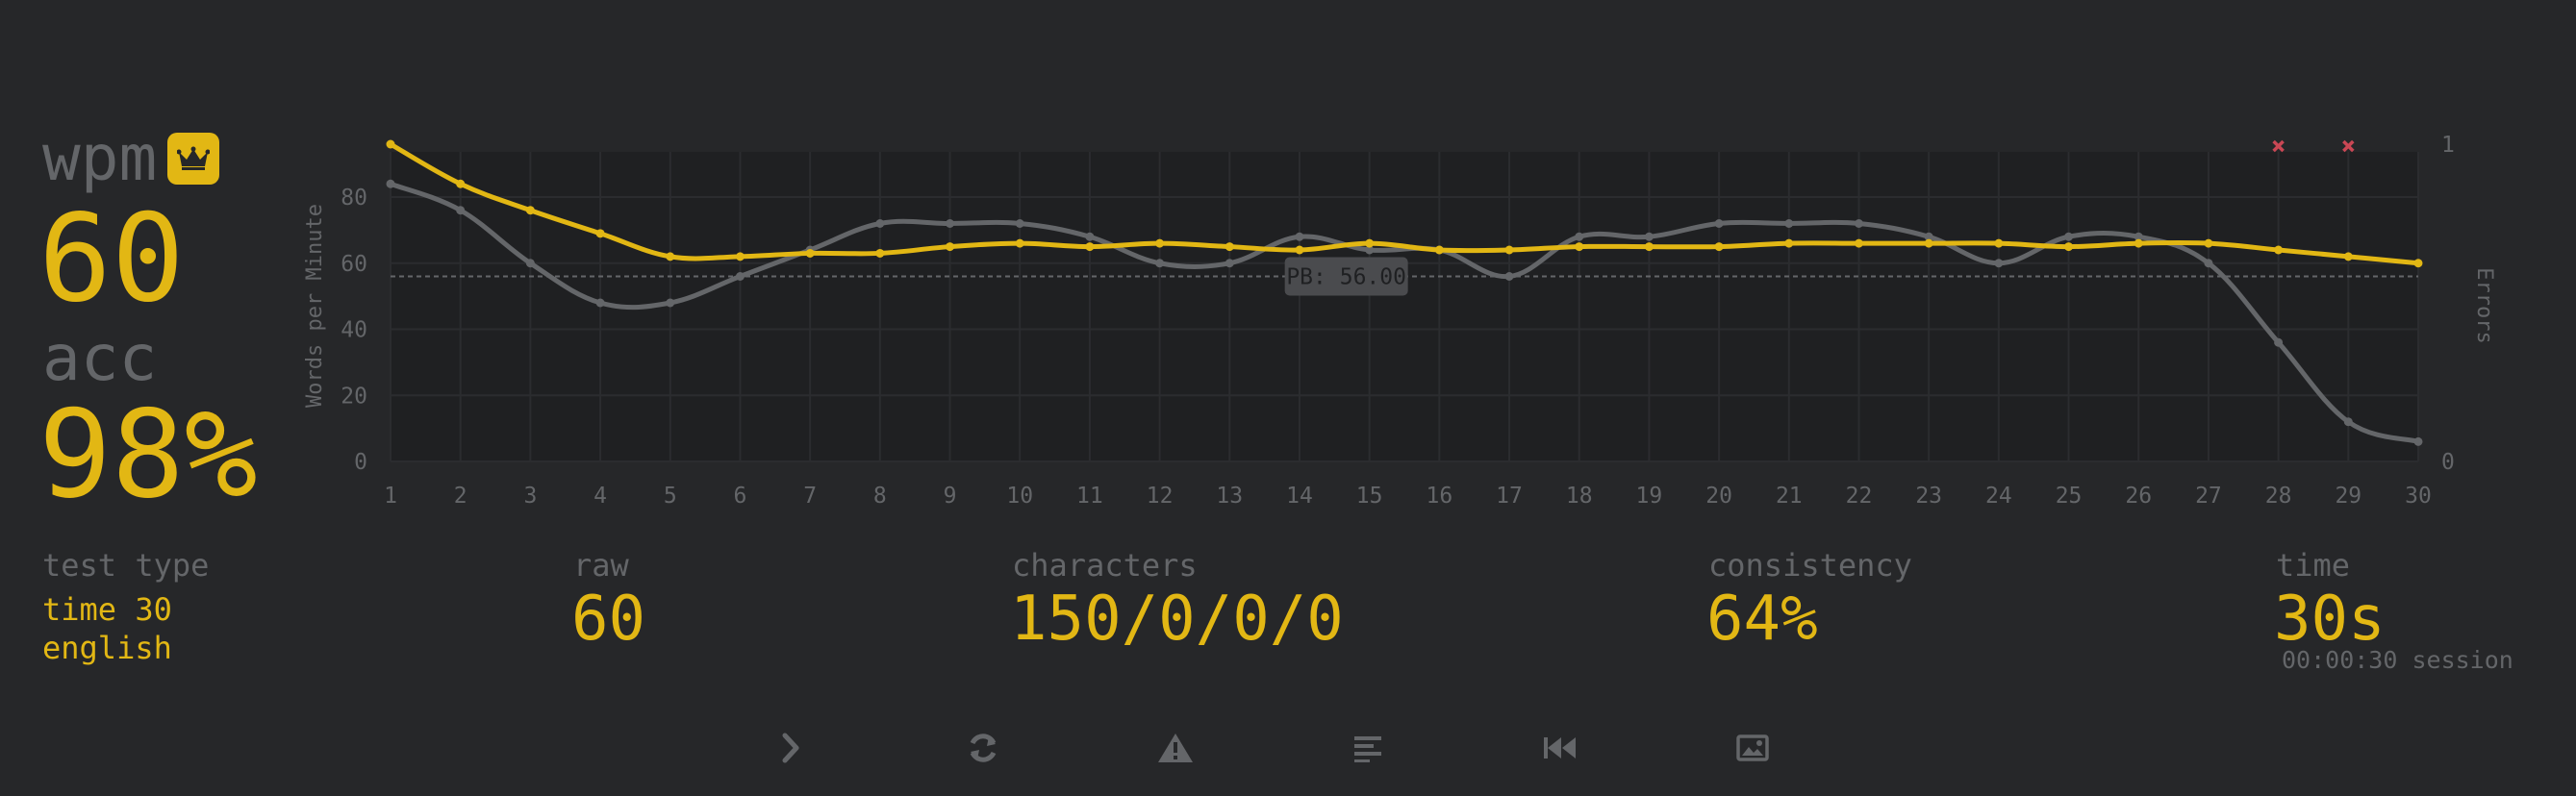 This screenshot has width=2576, height=796. Describe the element at coordinates (2313, 565) in the screenshot. I see `time-label: time` at that location.